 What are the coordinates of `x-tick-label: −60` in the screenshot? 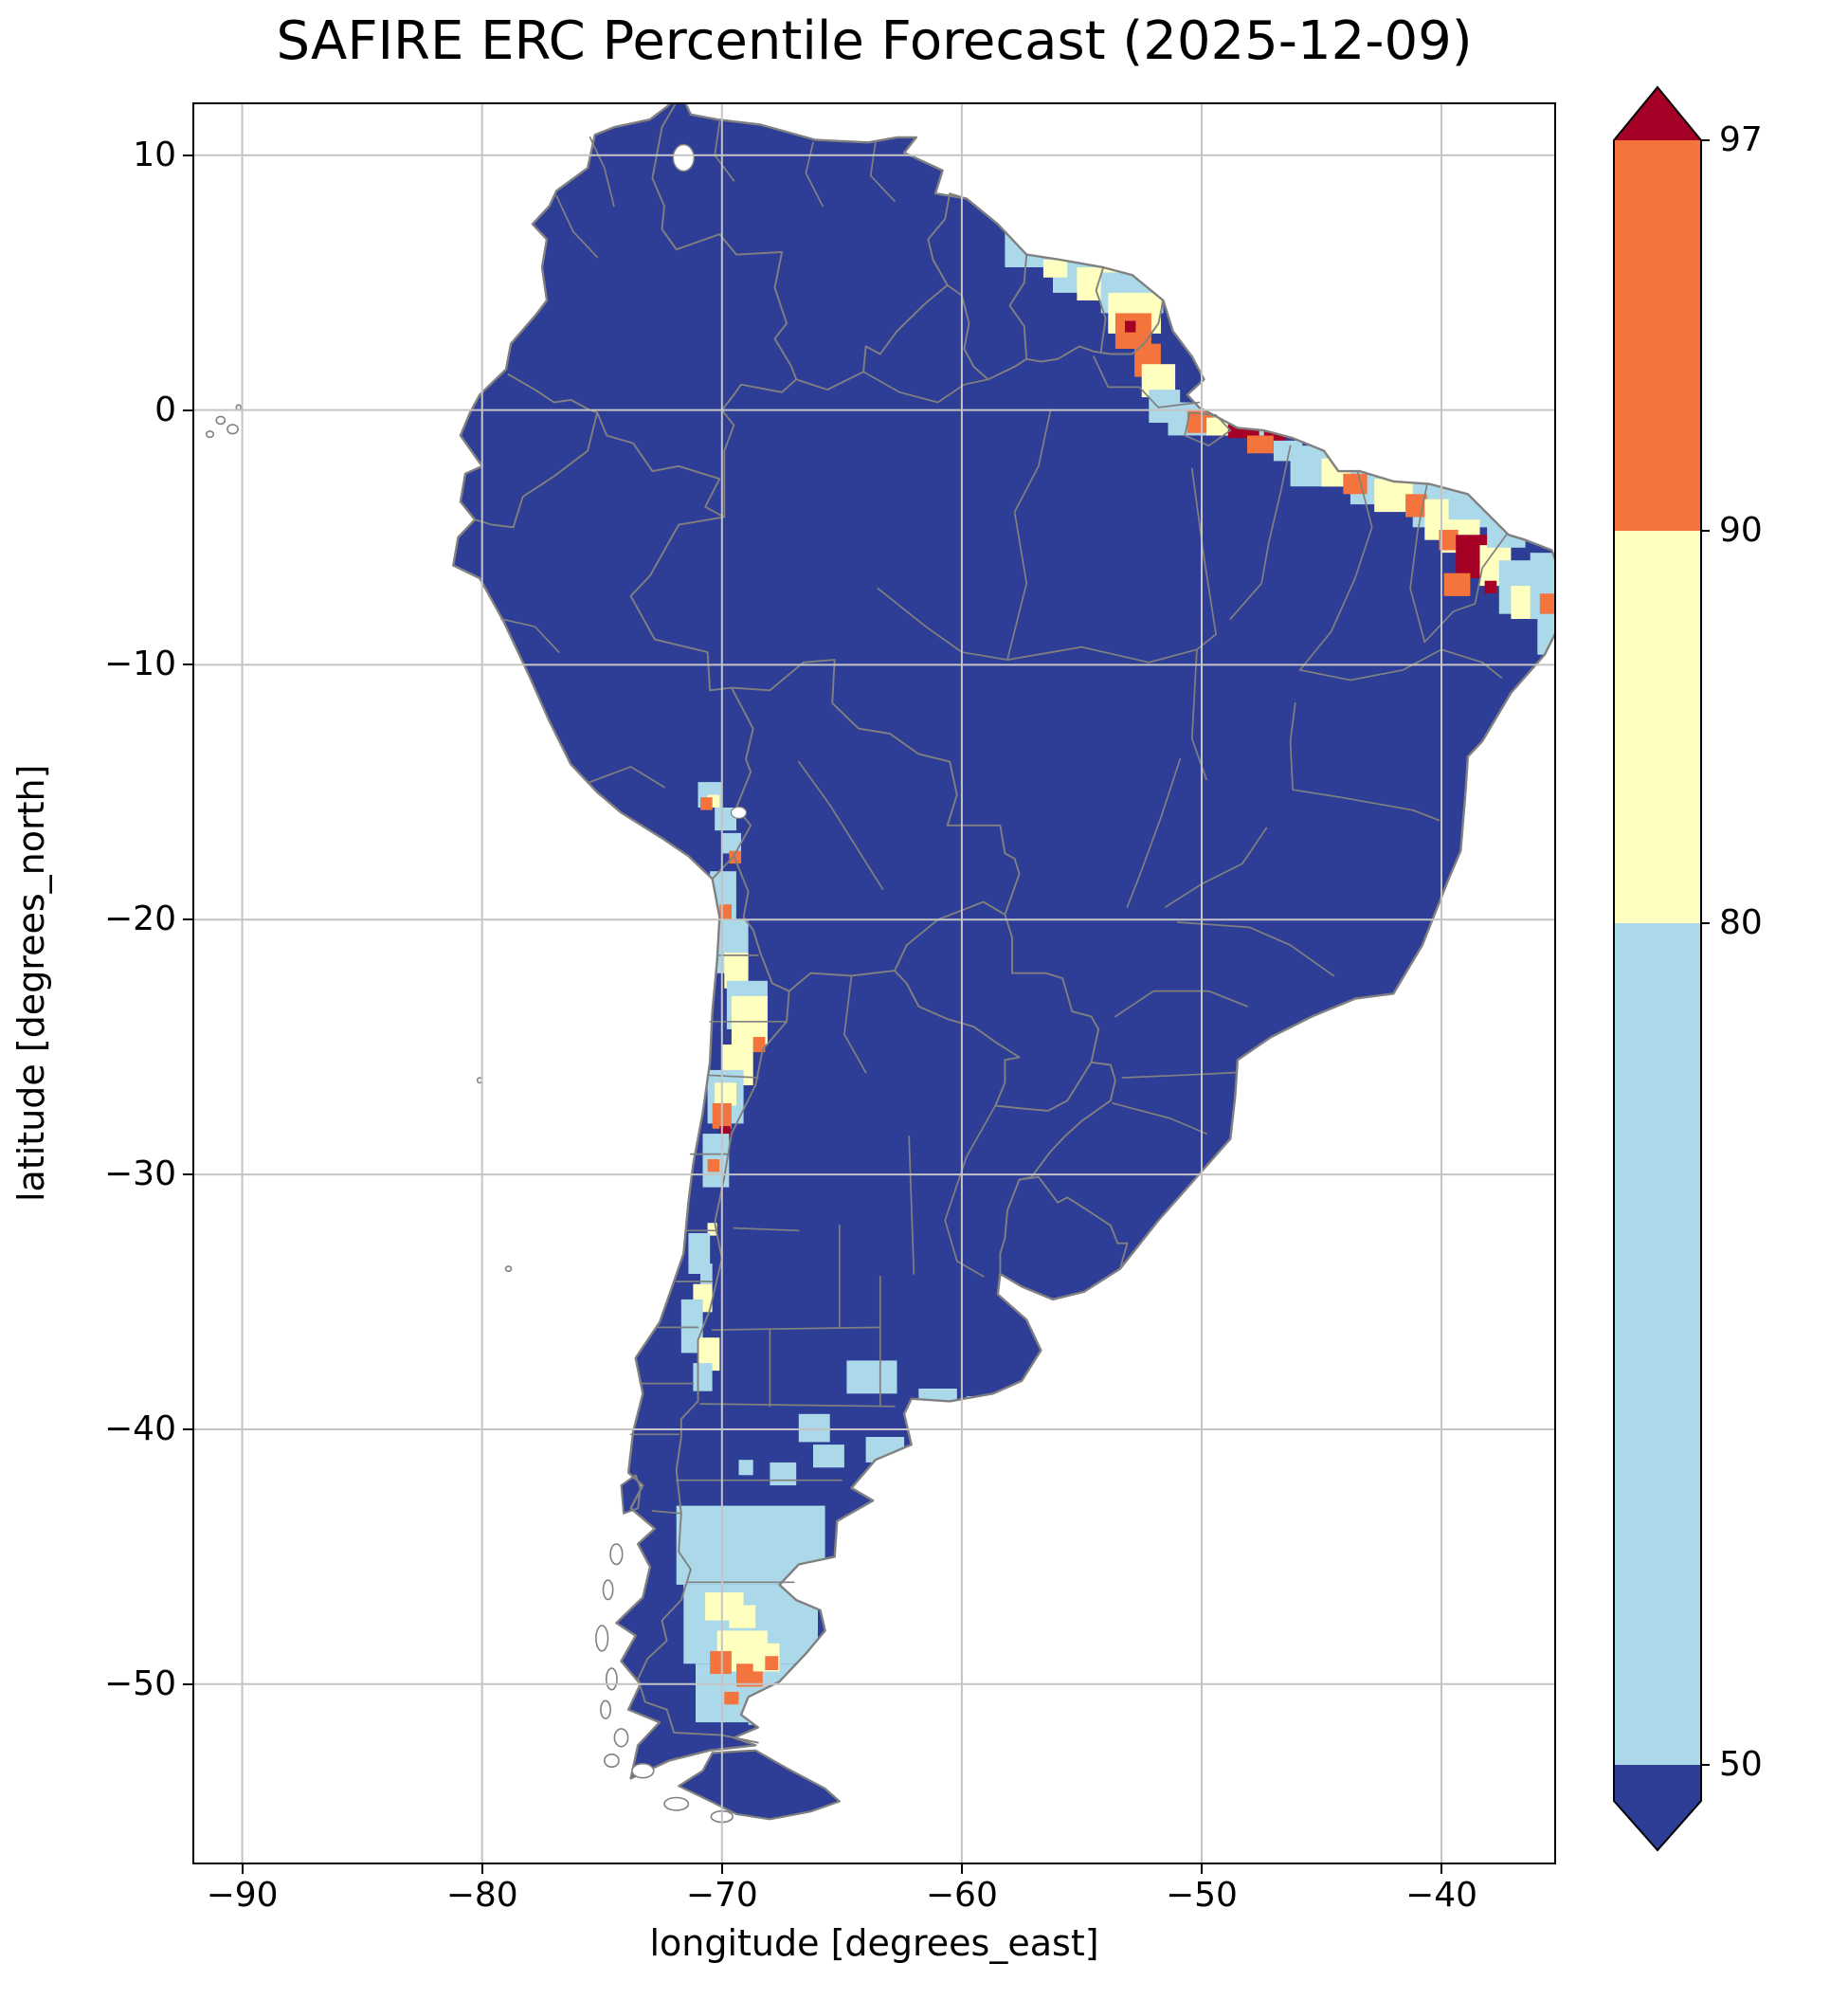 It's located at (961, 1896).